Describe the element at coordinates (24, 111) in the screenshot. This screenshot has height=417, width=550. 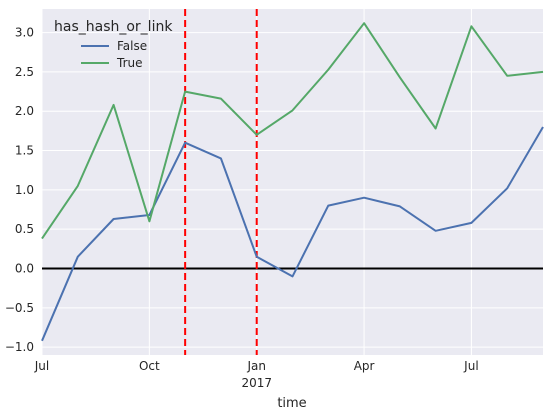
I see `y-tick-label: 2.0` at that location.